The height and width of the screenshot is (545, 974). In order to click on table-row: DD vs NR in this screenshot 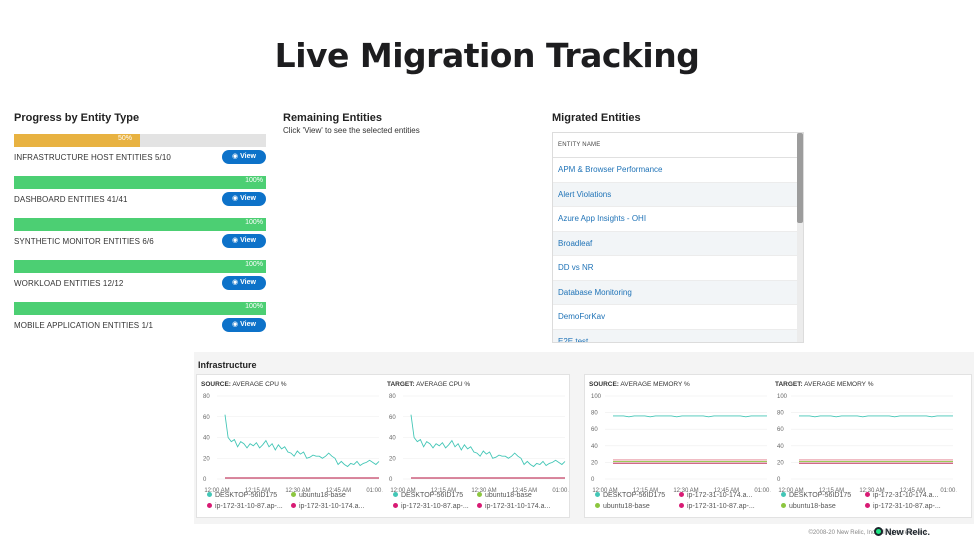, I will do `click(678, 268)`.